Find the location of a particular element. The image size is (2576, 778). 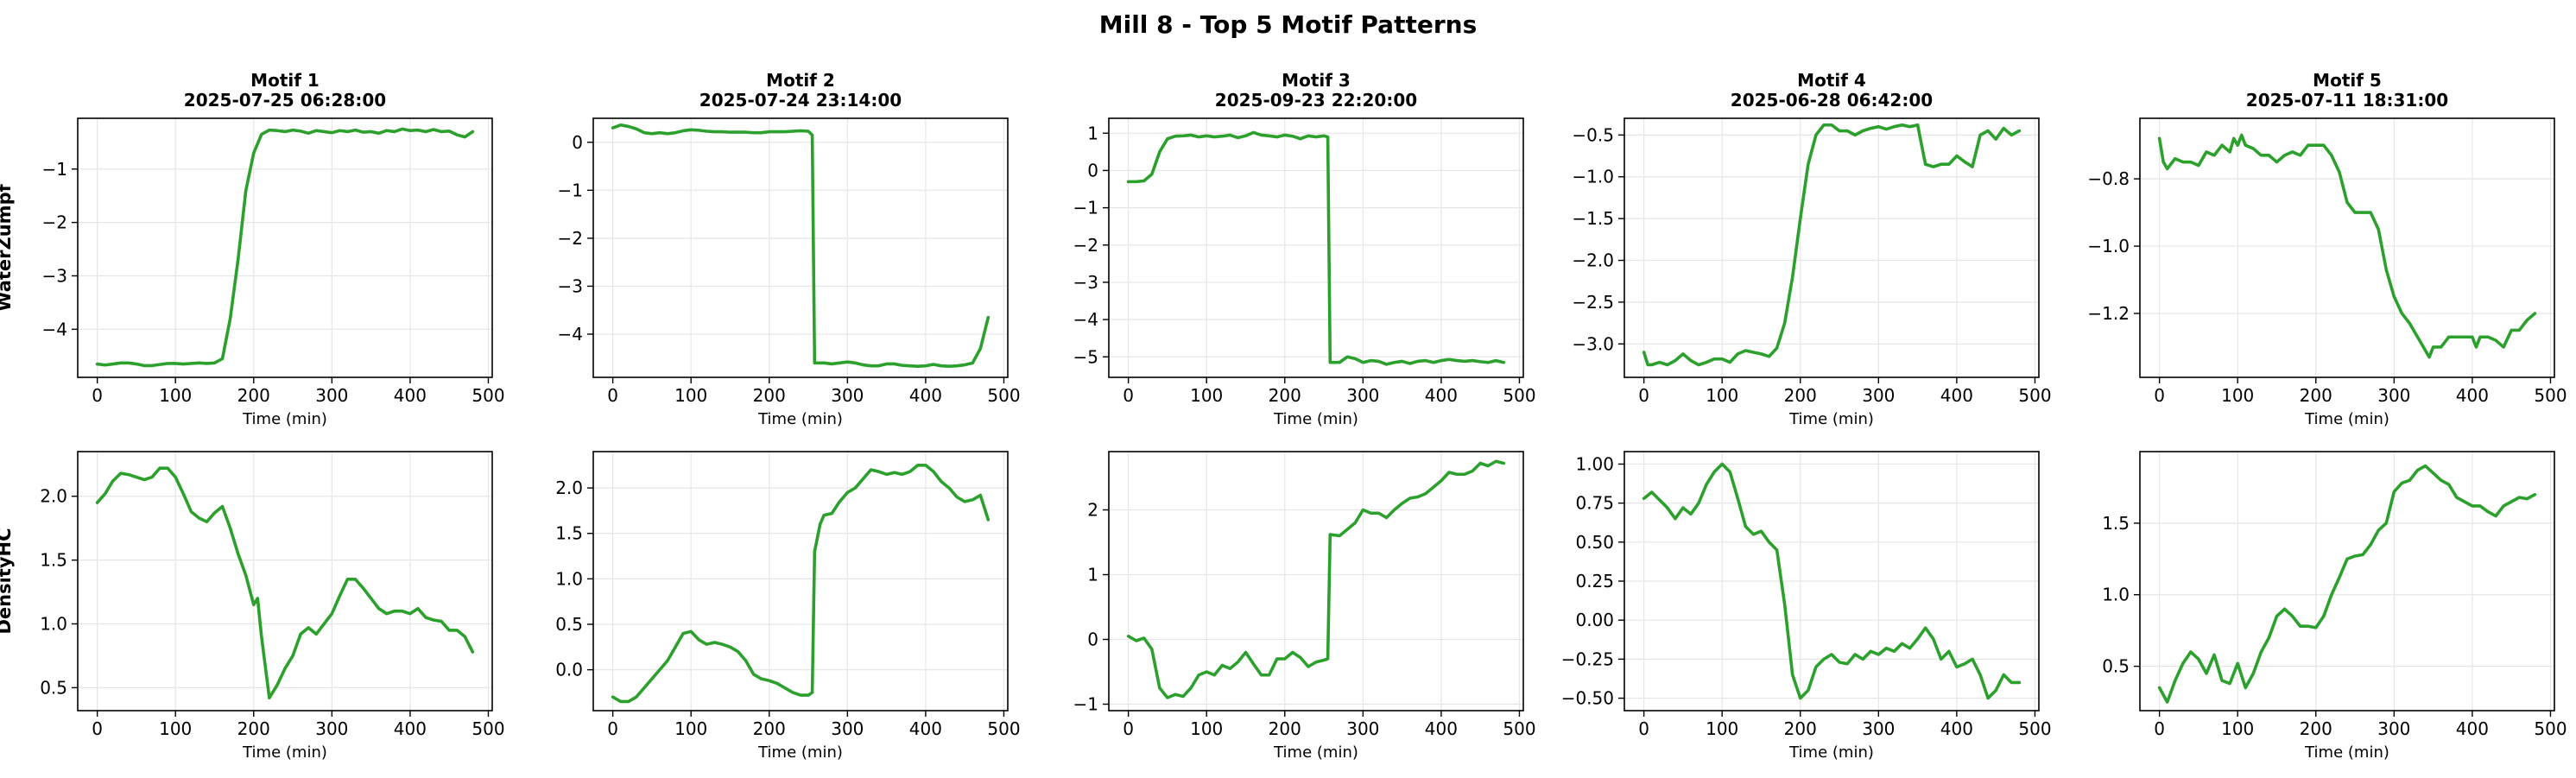

y-tick-label: 0.75 is located at coordinates (1594, 504).